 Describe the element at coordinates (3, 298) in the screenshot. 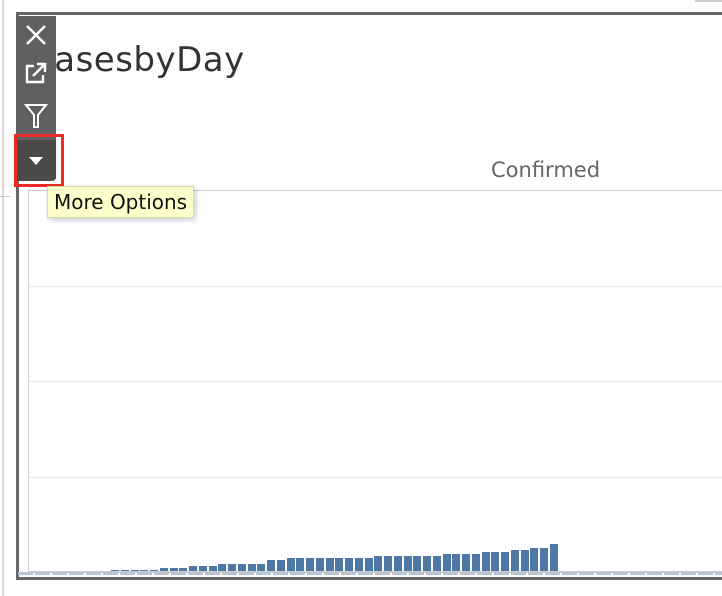

I see `page-edge` at that location.